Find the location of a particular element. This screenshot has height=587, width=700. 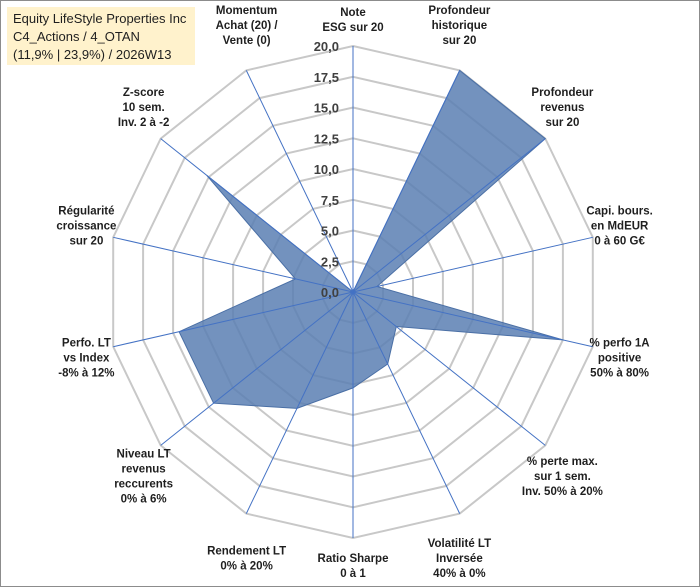

axis-label-line: positive is located at coordinates (619, 358).